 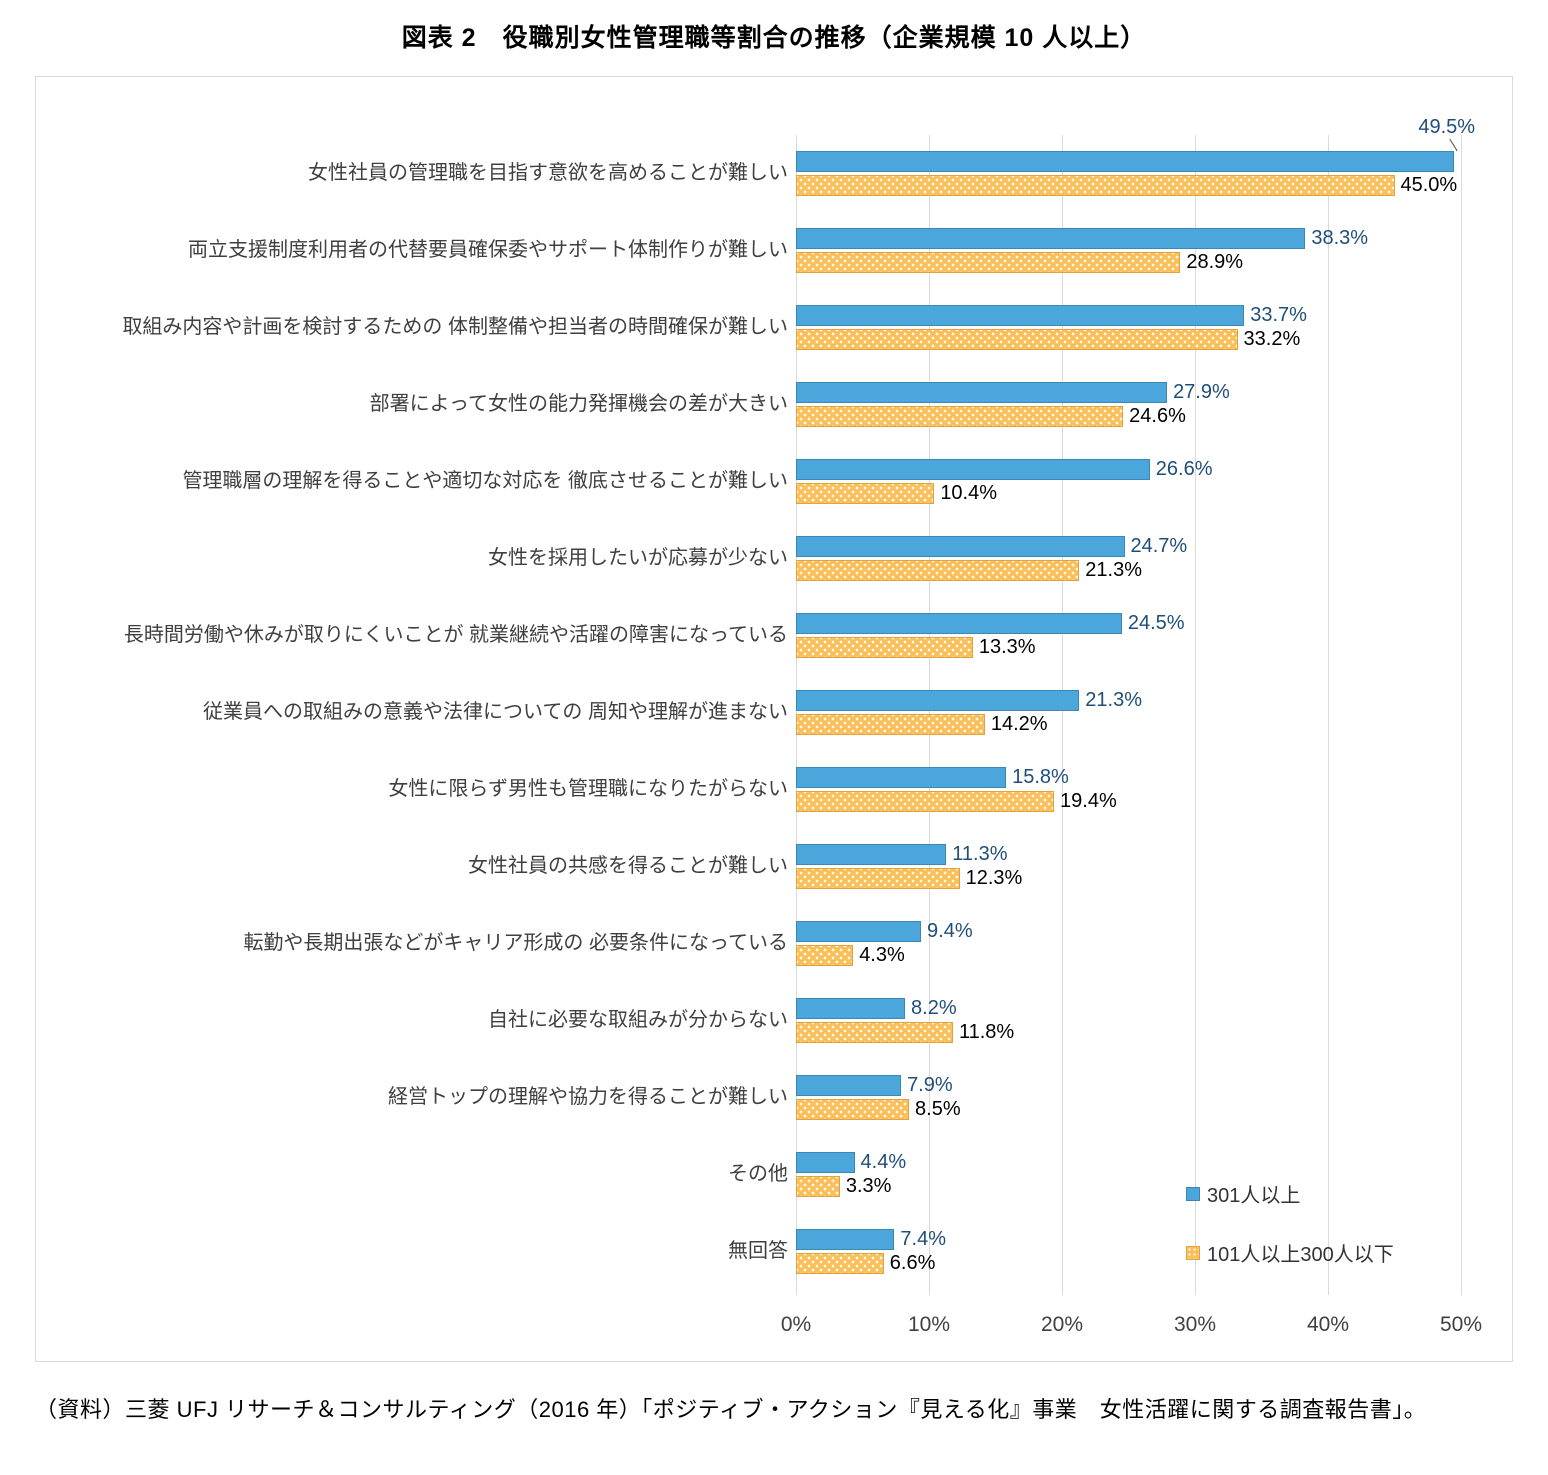 I want to click on row-bars: 26.6% 10.4%, so click(x=1128, y=482).